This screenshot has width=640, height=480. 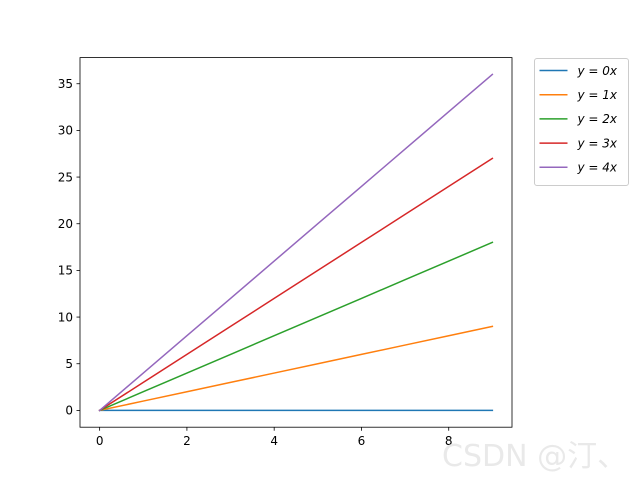 I want to click on legend-frame, so click(x=581, y=122).